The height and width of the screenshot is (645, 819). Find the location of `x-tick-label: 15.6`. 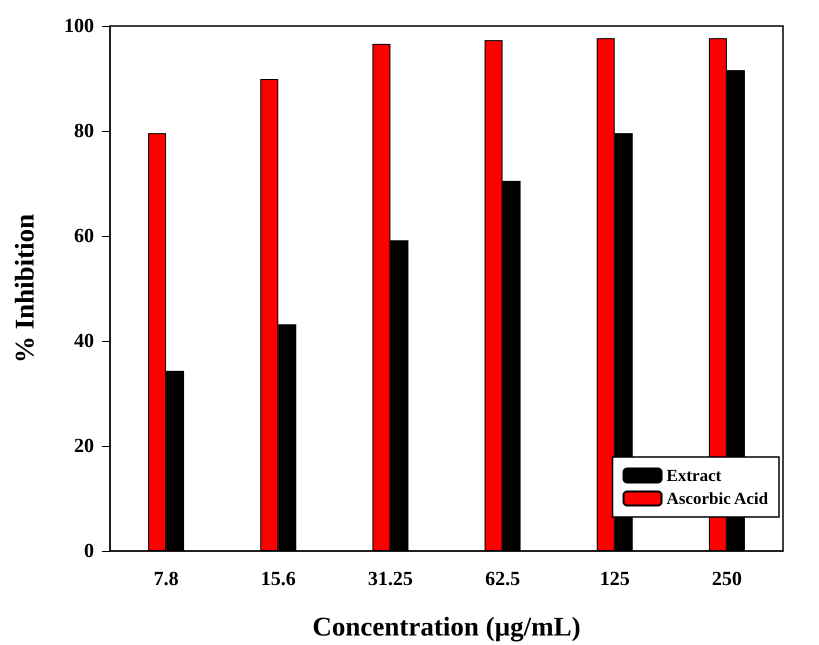

x-tick-label: 15.6 is located at coordinates (278, 579).